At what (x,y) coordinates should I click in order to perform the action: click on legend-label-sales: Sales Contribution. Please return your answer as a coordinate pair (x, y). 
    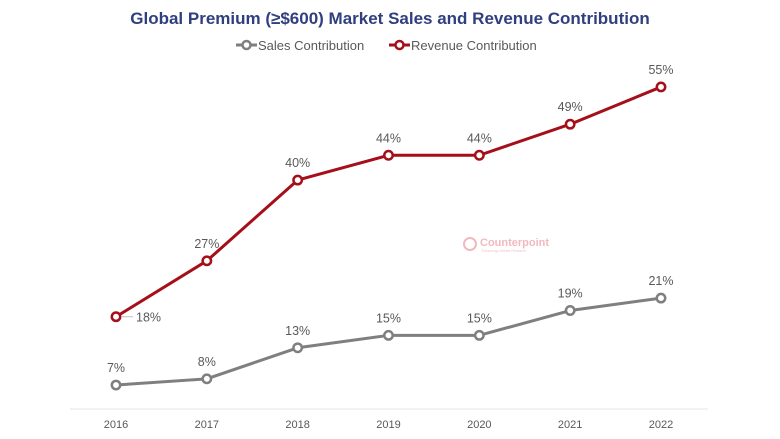
    Looking at the image, I should click on (311, 45).